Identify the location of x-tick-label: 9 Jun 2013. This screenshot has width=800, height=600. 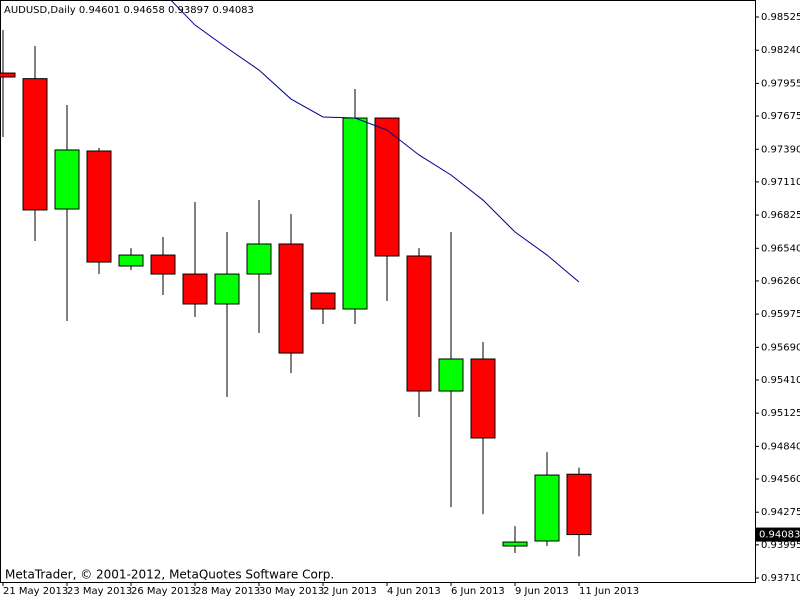
(542, 591).